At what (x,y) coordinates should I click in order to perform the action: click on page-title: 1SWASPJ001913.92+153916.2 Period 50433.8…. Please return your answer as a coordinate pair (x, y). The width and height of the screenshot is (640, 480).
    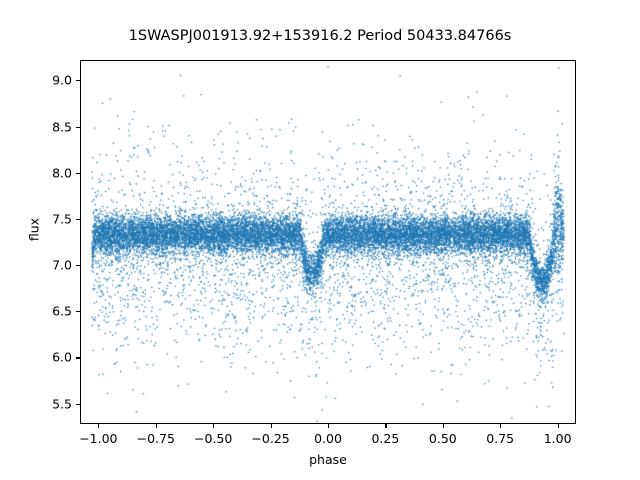
    Looking at the image, I should click on (320, 36).